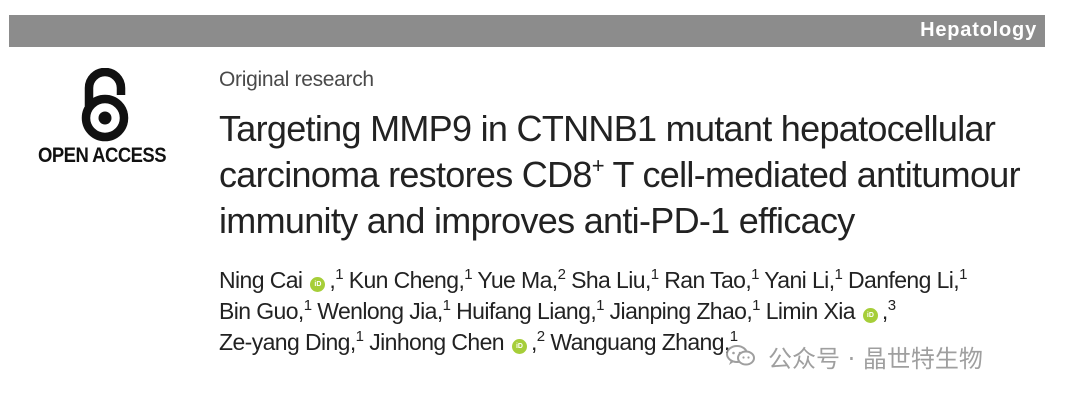 This screenshot has height=400, width=1080. What do you see at coordinates (436, 342) in the screenshot?
I see `author-name: Jinhong Chen` at bounding box center [436, 342].